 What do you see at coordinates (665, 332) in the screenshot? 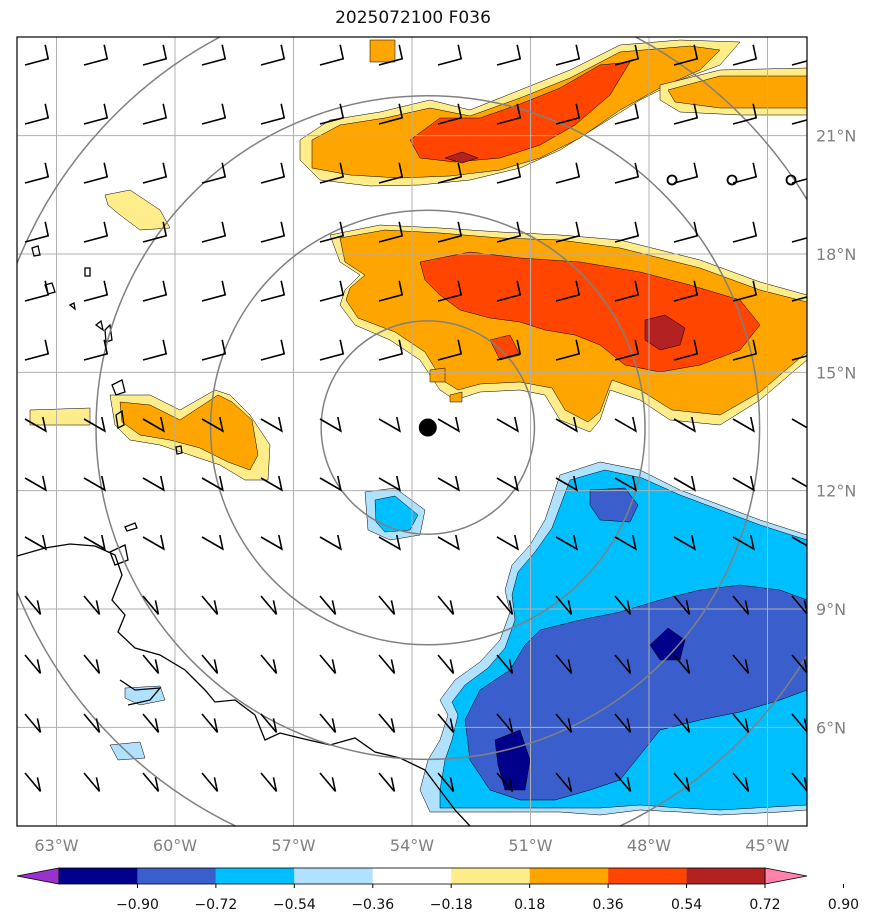
I see `darkred-patch-central` at bounding box center [665, 332].